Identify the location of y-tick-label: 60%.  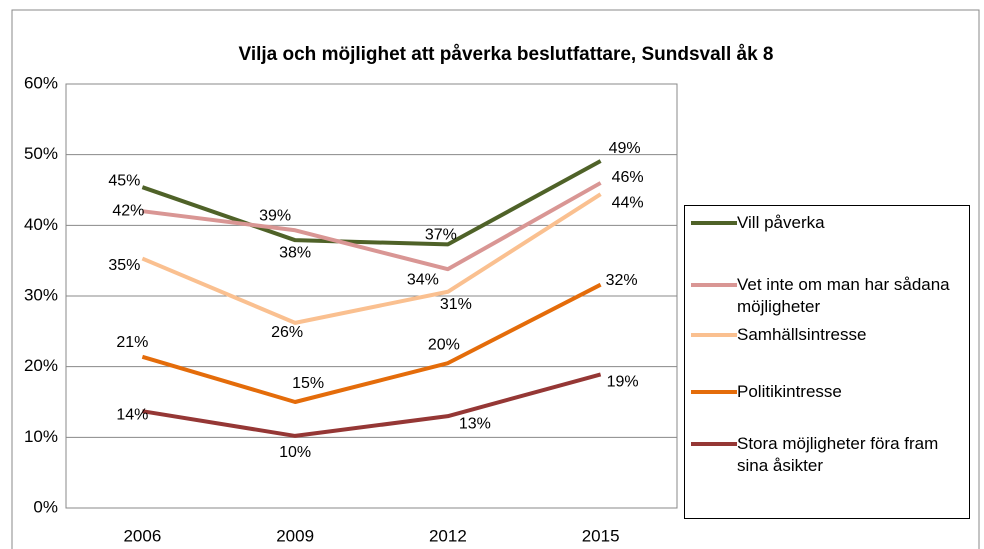
(41, 82).